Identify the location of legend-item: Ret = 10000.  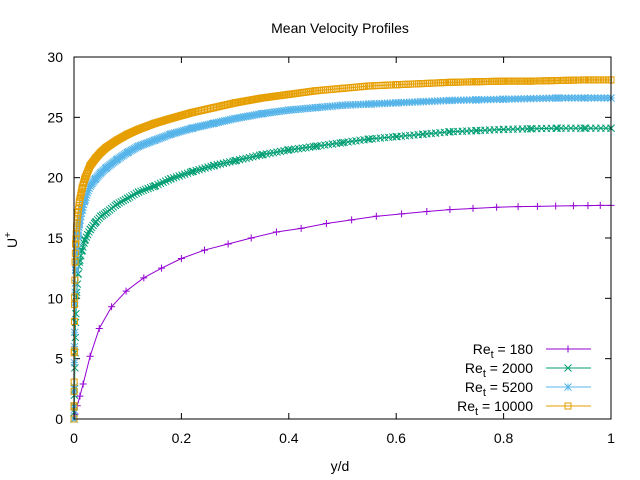
(524, 408).